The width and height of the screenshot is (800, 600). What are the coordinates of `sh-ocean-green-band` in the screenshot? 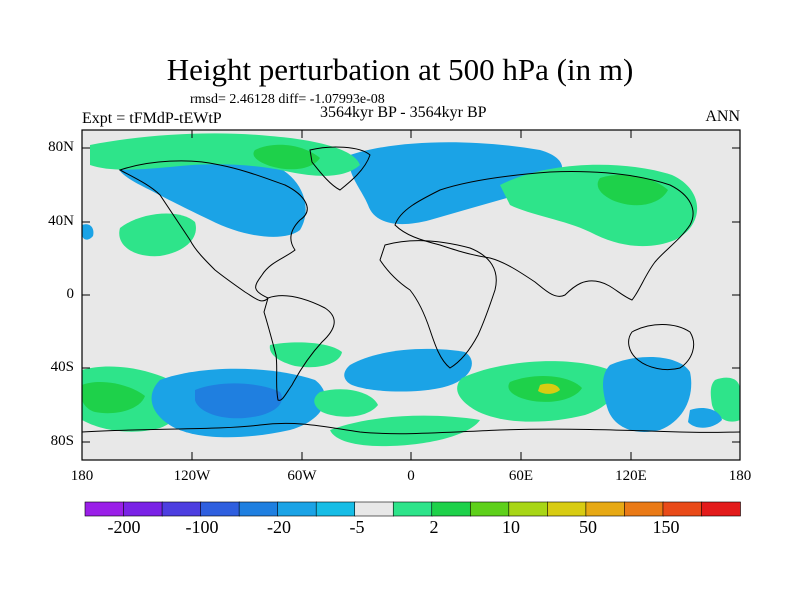 It's located at (405, 431).